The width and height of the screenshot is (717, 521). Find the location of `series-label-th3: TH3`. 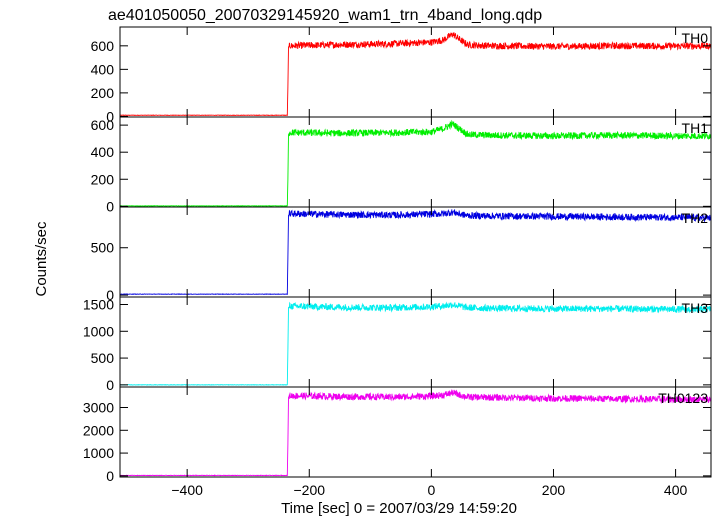

series-label-th3: TH3 is located at coordinates (695, 308).